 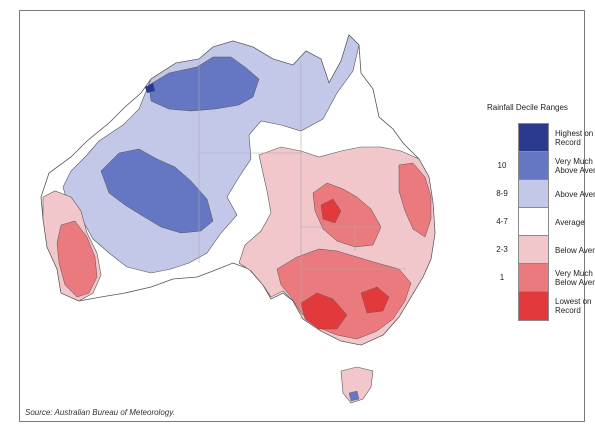 I want to click on legend-range: 8-9, so click(x=502, y=193).